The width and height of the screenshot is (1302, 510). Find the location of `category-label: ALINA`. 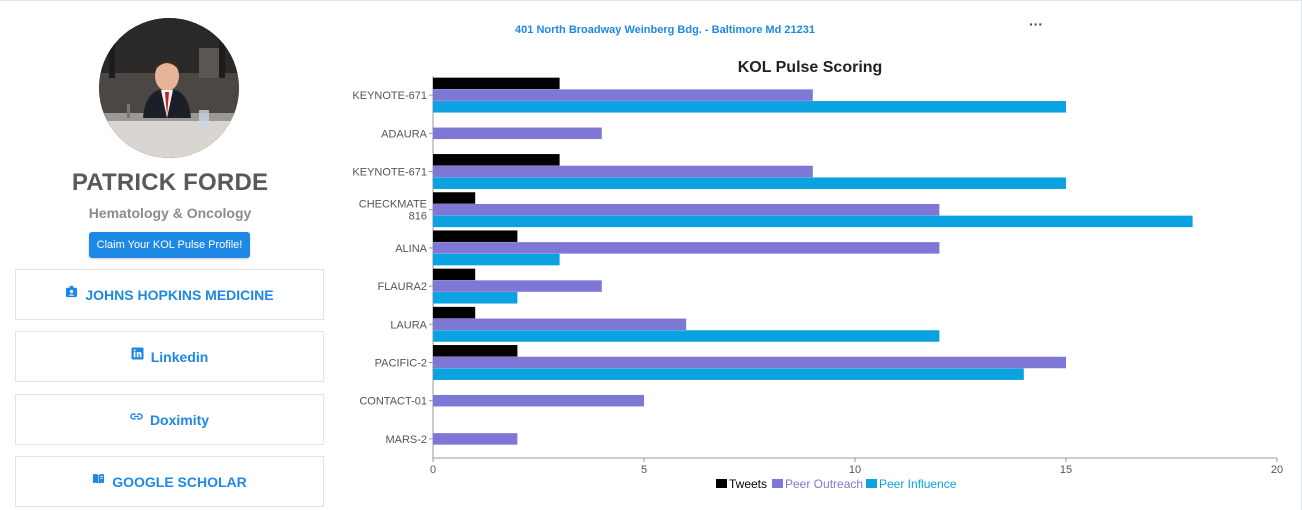

category-label: ALINA is located at coordinates (411, 249).